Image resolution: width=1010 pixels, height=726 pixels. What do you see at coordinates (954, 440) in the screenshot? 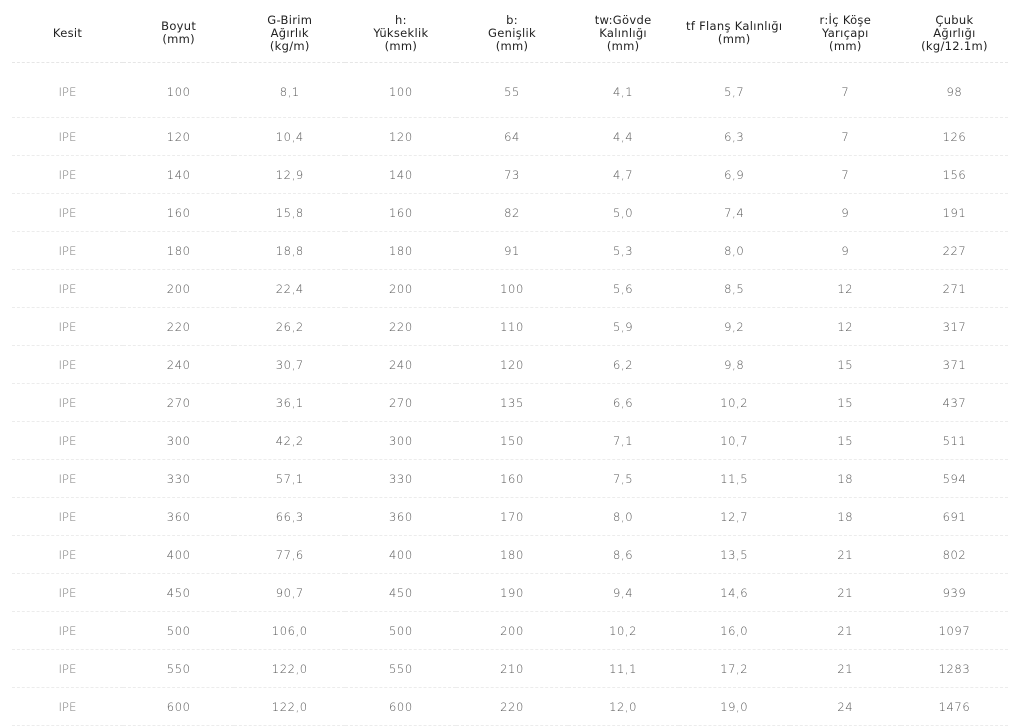
I see `cell-cubuk-agirligi: 511` at bounding box center [954, 440].